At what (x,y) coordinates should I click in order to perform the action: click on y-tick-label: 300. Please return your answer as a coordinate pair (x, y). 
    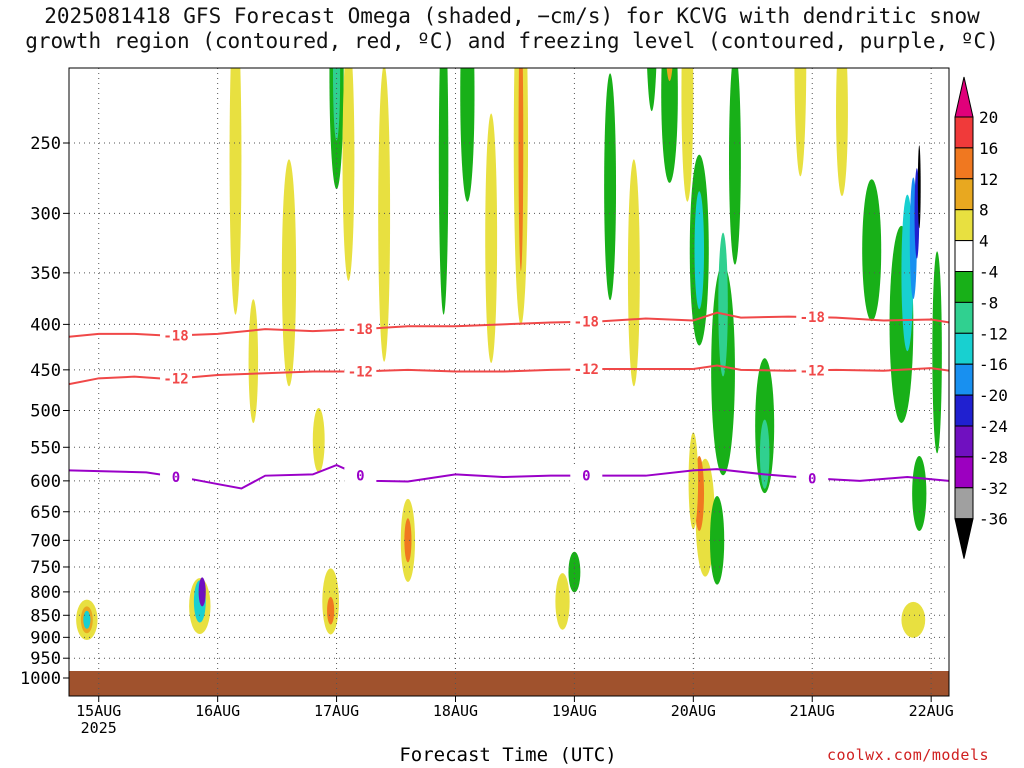
    Looking at the image, I should click on (45, 214).